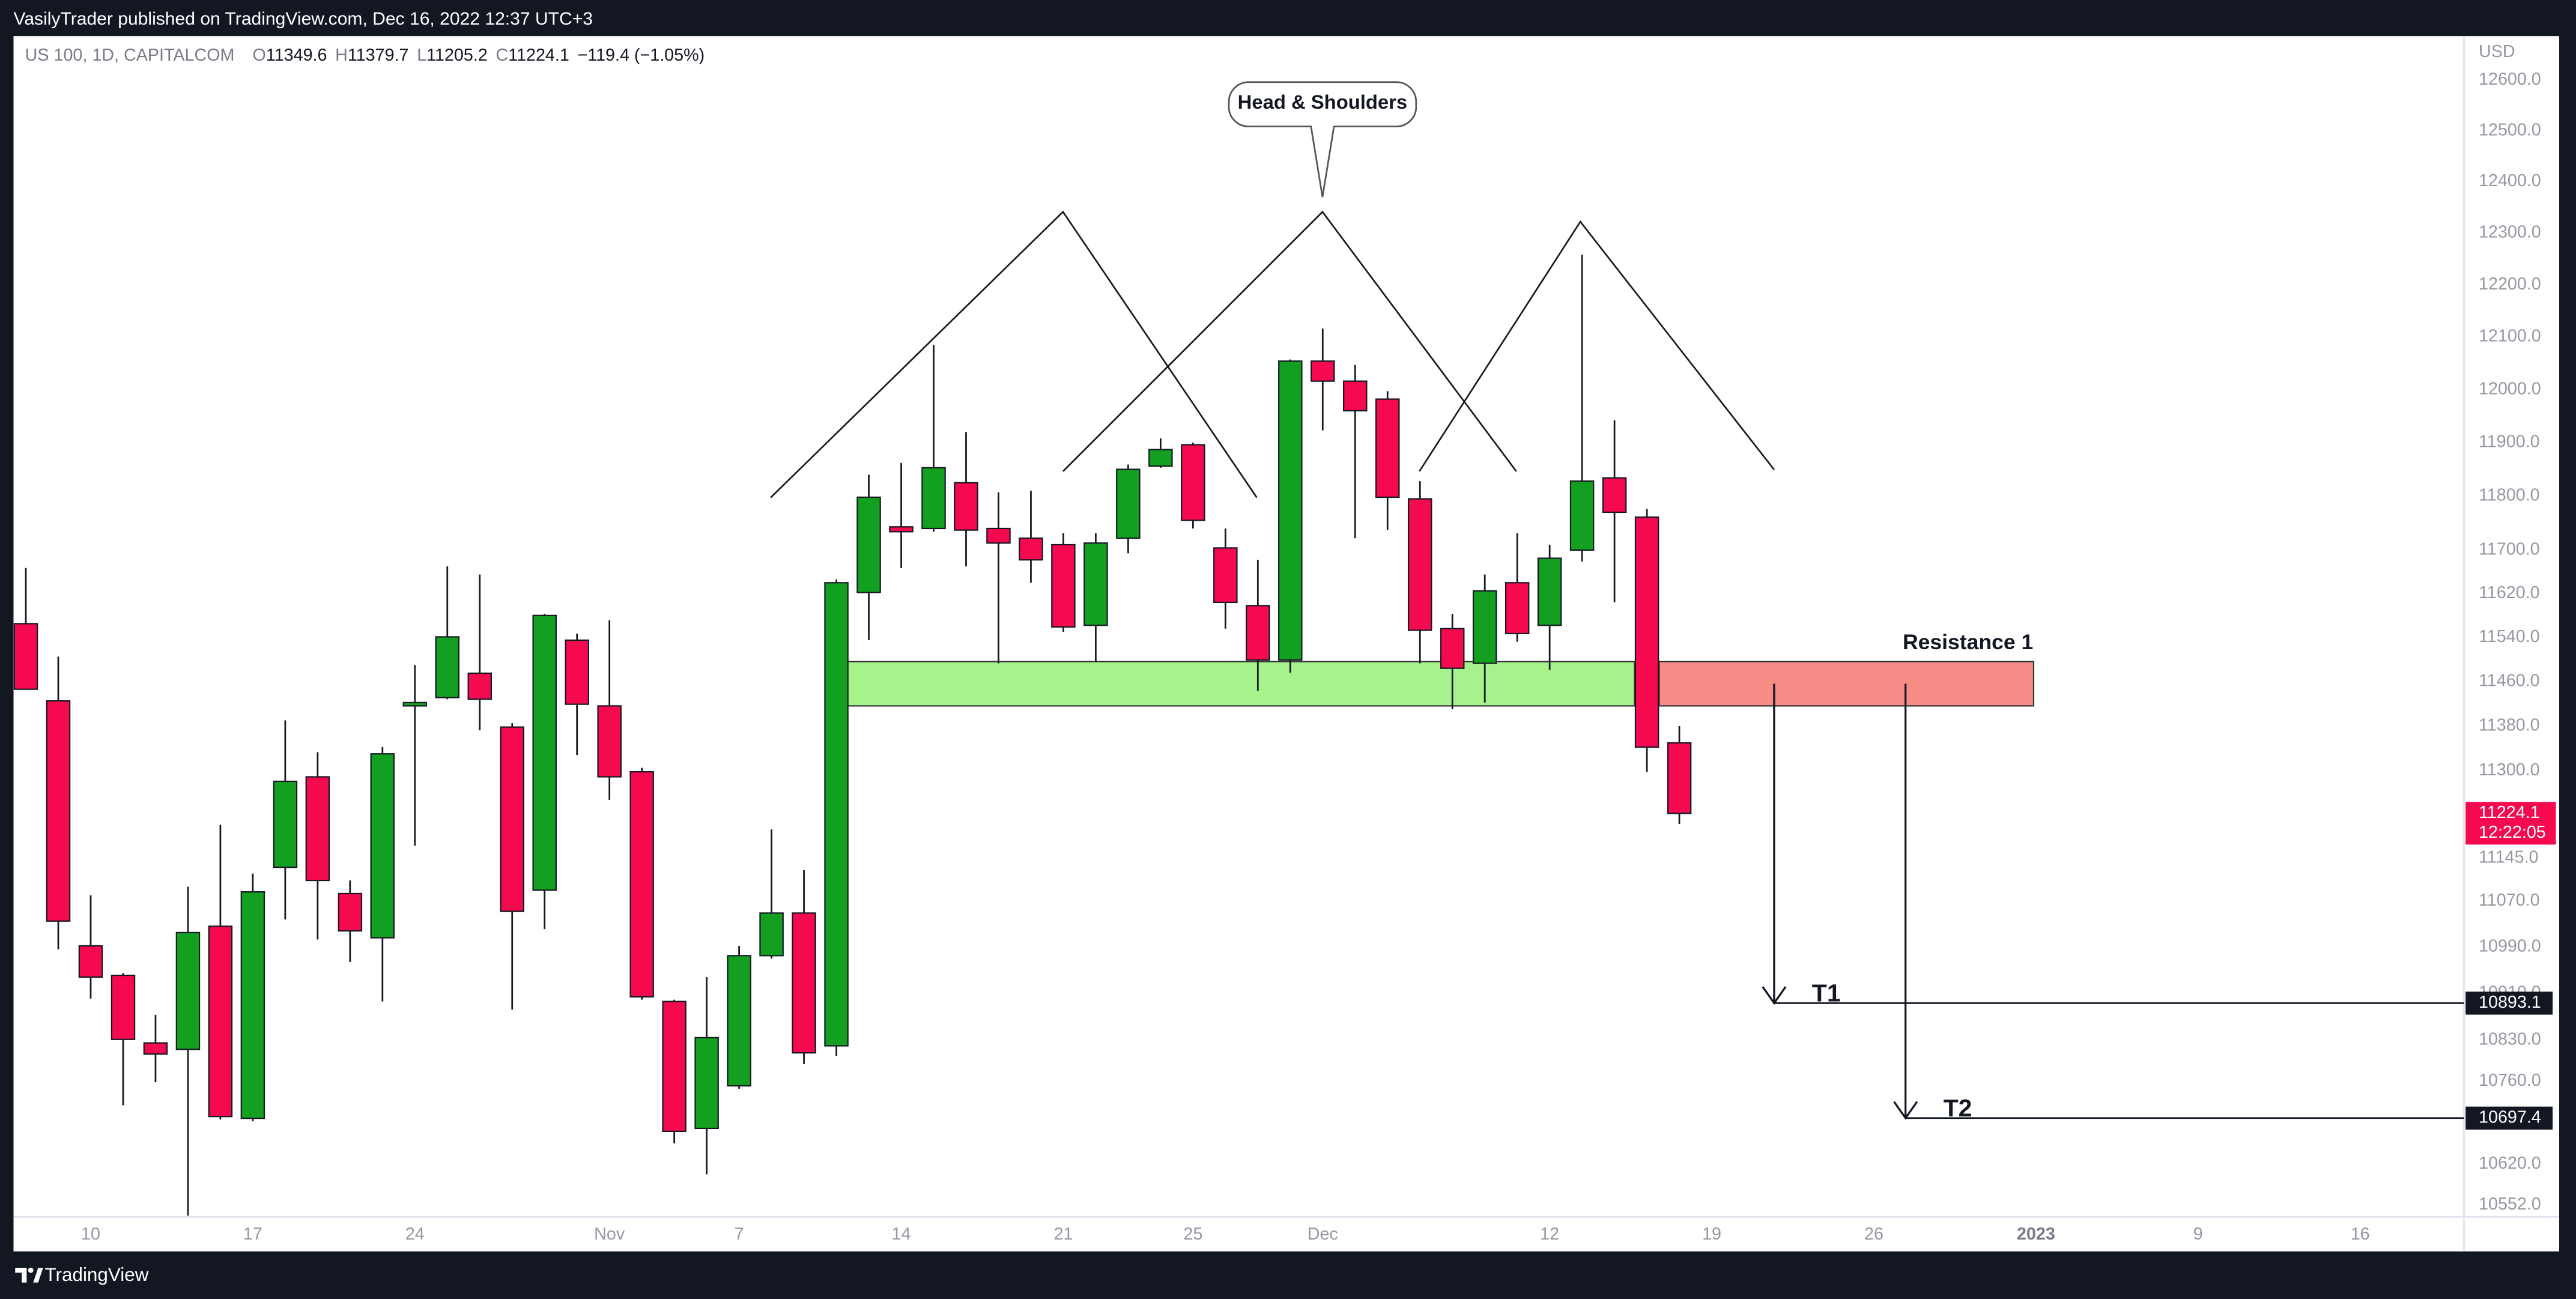  I want to click on ohlc-value: 11349.6, so click(296, 55).